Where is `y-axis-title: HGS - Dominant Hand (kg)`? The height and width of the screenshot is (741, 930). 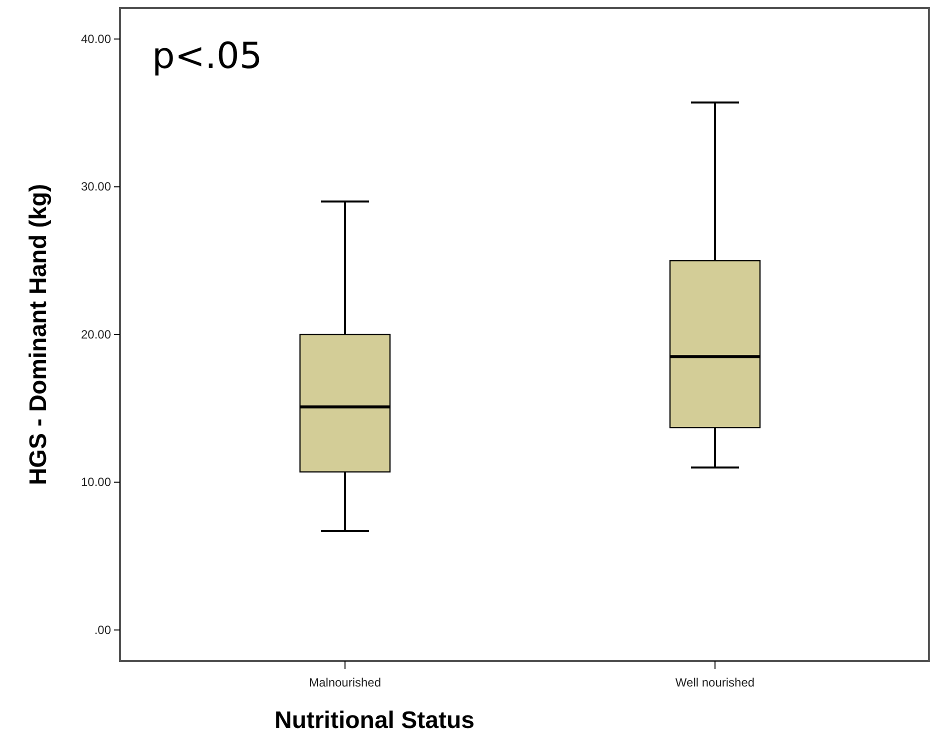 y-axis-title: HGS - Dominant Hand (kg) is located at coordinates (38, 335).